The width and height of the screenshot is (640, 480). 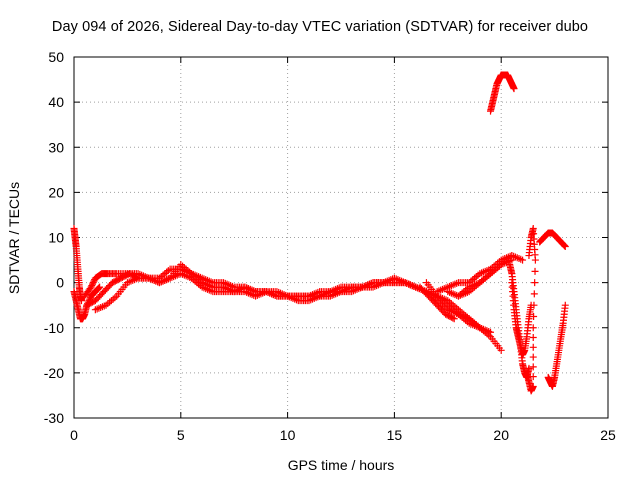 I want to click on x-tick-label: 25, so click(x=608, y=435).